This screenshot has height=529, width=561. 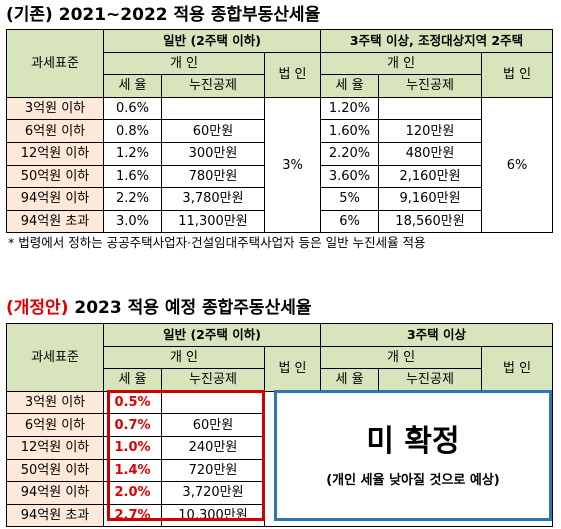 I want to click on table-row: 12억원 이하 1.2% 300만원 2.20% 480만원, so click(x=279, y=153).